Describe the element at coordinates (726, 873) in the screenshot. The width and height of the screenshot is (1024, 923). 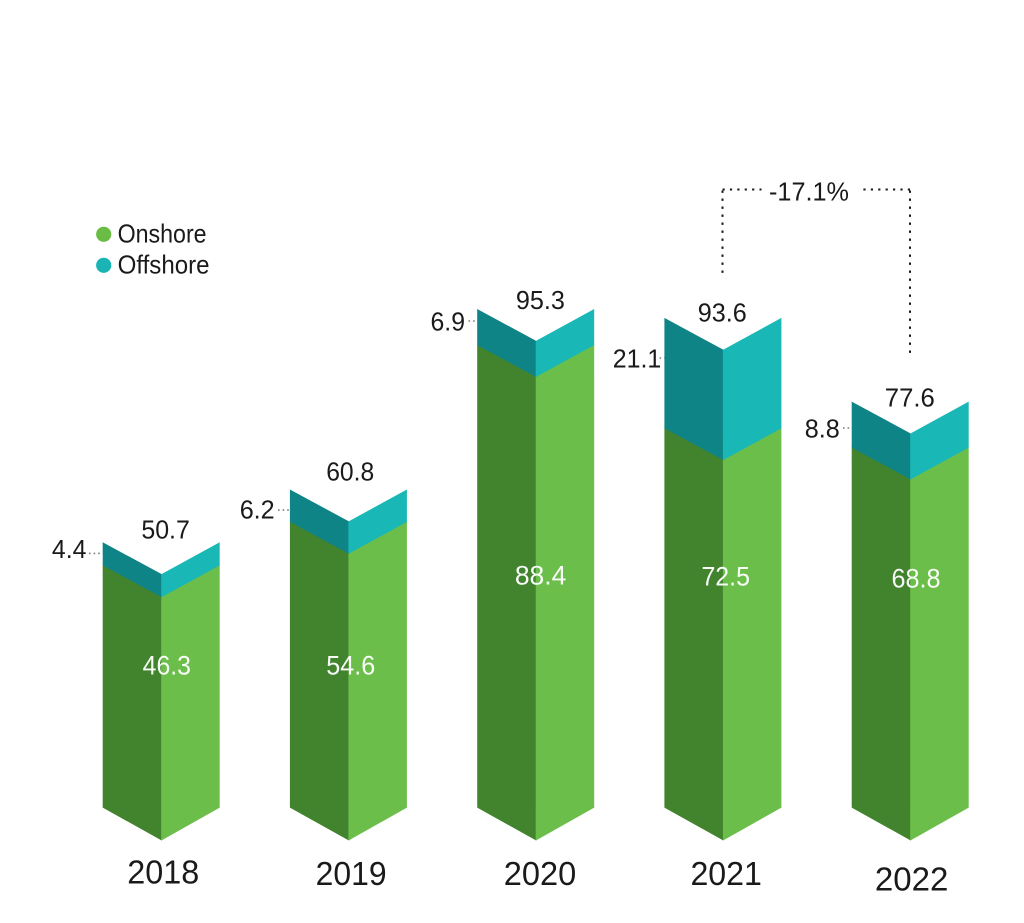
I see `svg-text: 2021` at that location.